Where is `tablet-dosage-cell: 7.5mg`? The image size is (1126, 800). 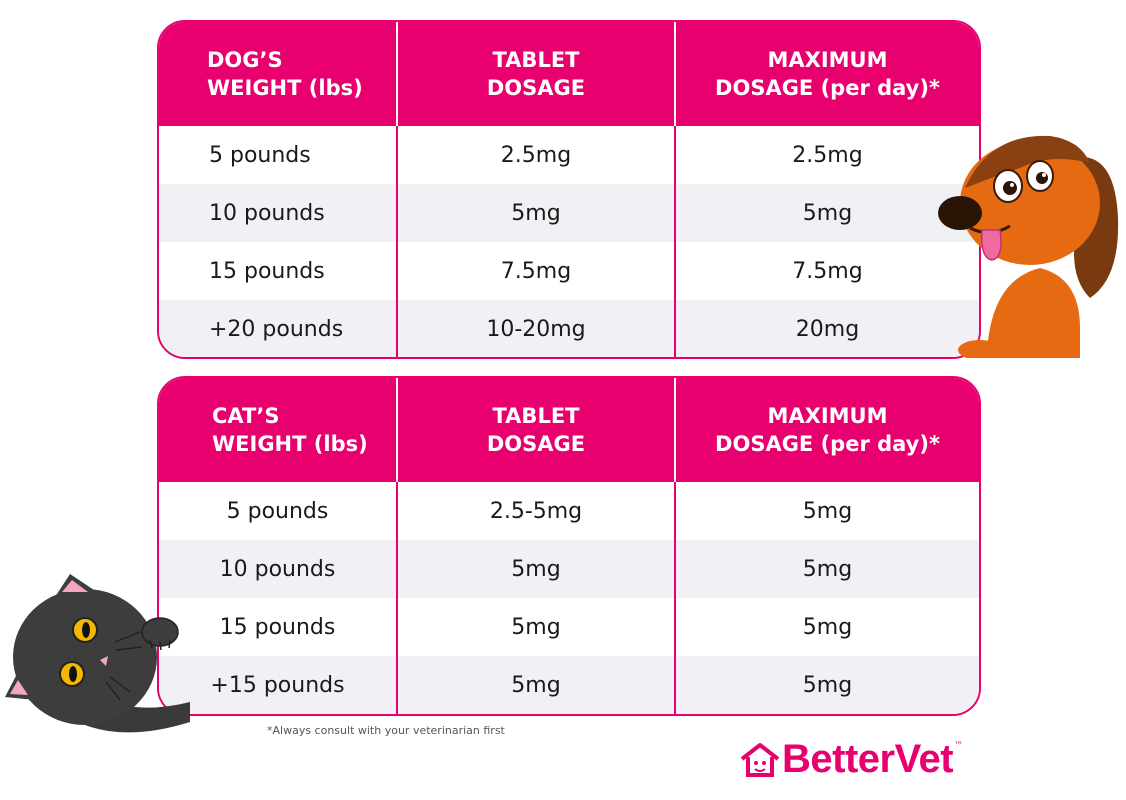 tablet-dosage-cell: 7.5mg is located at coordinates (535, 271).